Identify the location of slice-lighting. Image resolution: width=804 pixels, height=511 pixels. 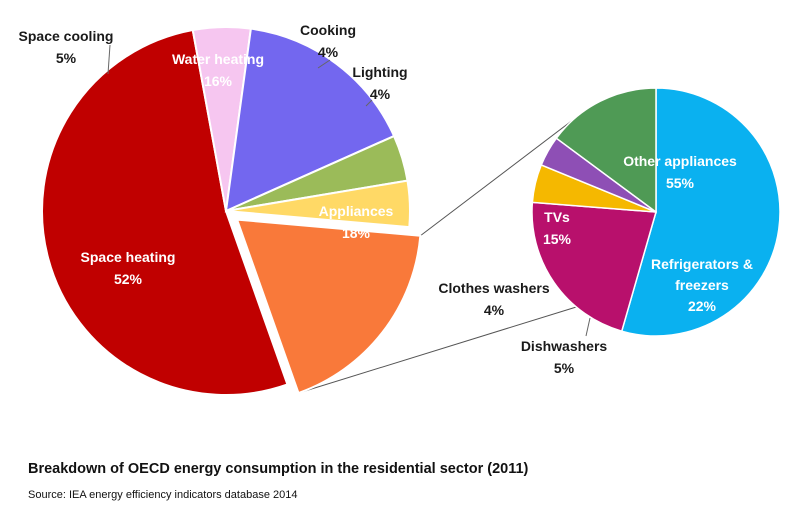
(318, 204).